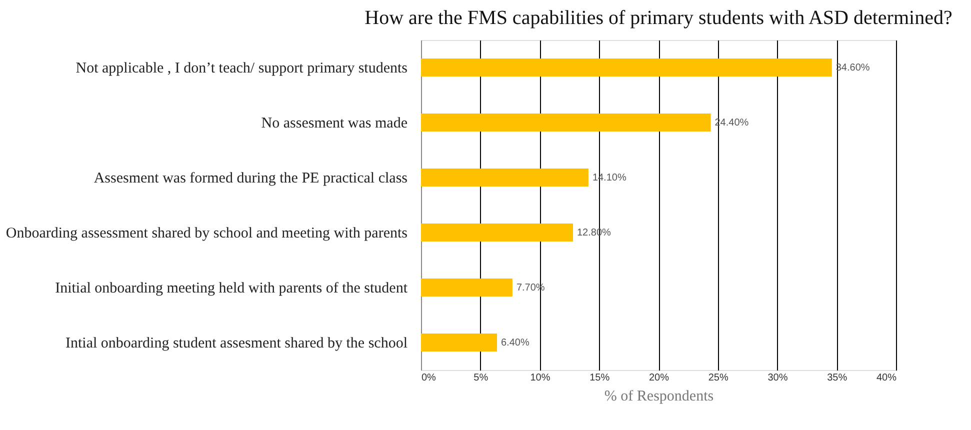 The image size is (971, 430). Describe the element at coordinates (481, 378) in the screenshot. I see `x-tick-label: 5%` at that location.